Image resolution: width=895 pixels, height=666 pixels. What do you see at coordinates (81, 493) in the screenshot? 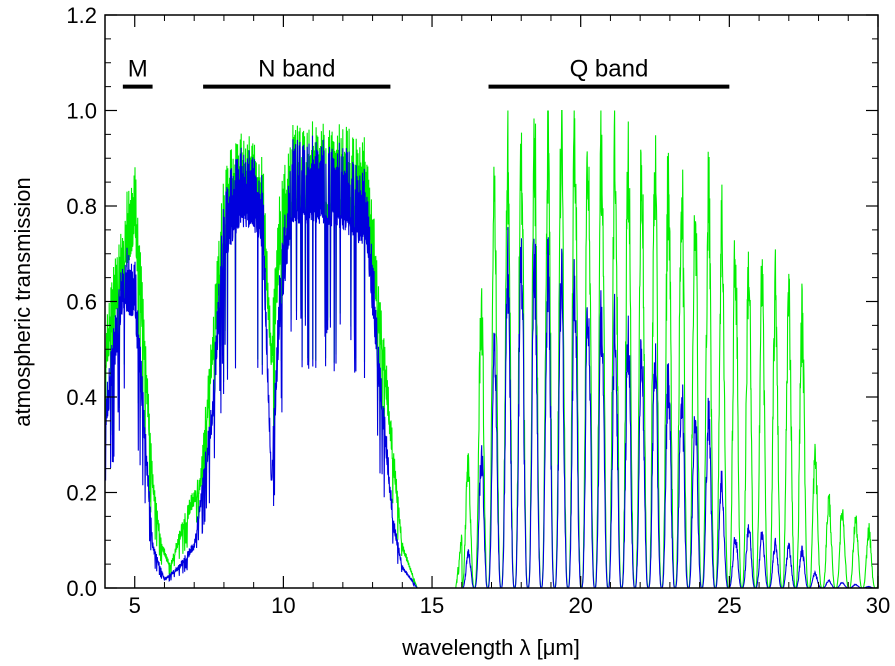
I see `y-tick-label: 0.2` at bounding box center [81, 493].